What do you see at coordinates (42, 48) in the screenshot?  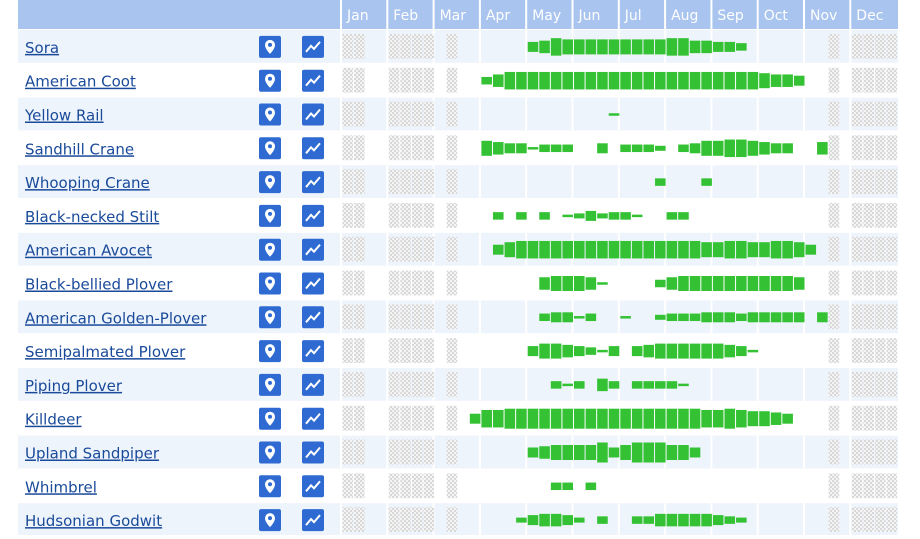 I see `species-link: Sora` at bounding box center [42, 48].